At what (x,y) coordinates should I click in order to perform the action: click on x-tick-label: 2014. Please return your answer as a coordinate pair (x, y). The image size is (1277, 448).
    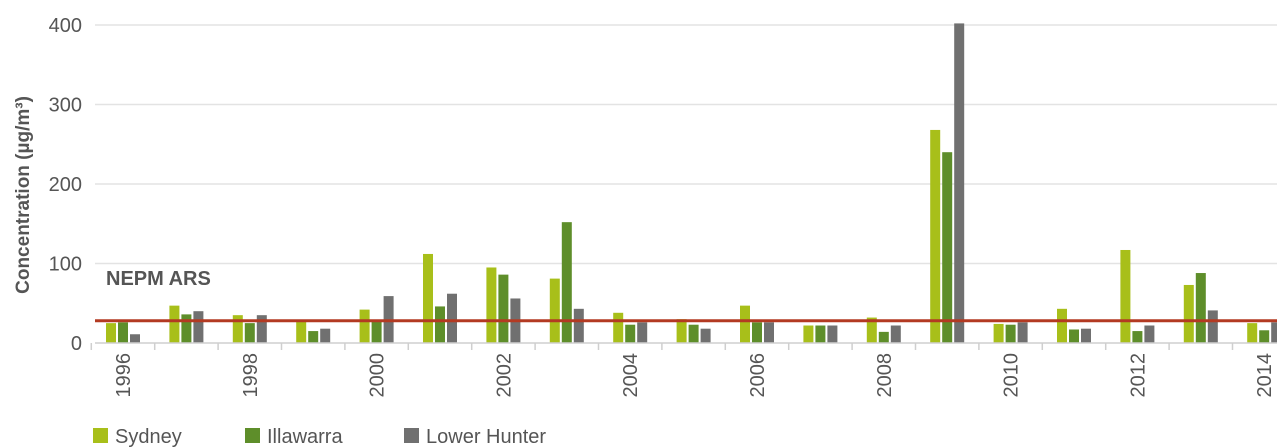
    Looking at the image, I should click on (1265, 375).